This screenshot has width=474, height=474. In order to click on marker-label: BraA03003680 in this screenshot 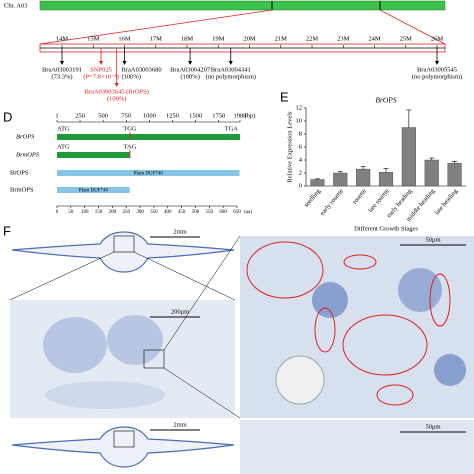, I will do `click(142, 69)`.